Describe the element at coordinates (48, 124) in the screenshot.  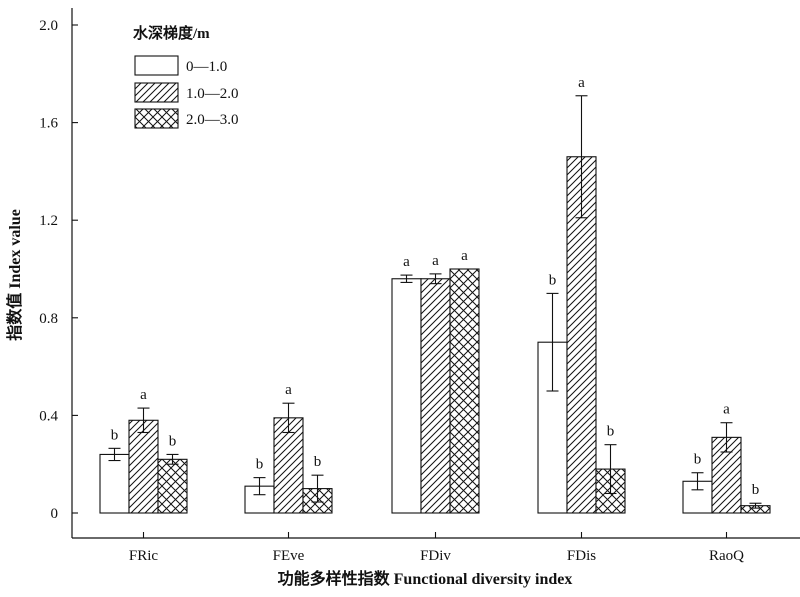
I see `y-tick-label: 1.6` at that location.